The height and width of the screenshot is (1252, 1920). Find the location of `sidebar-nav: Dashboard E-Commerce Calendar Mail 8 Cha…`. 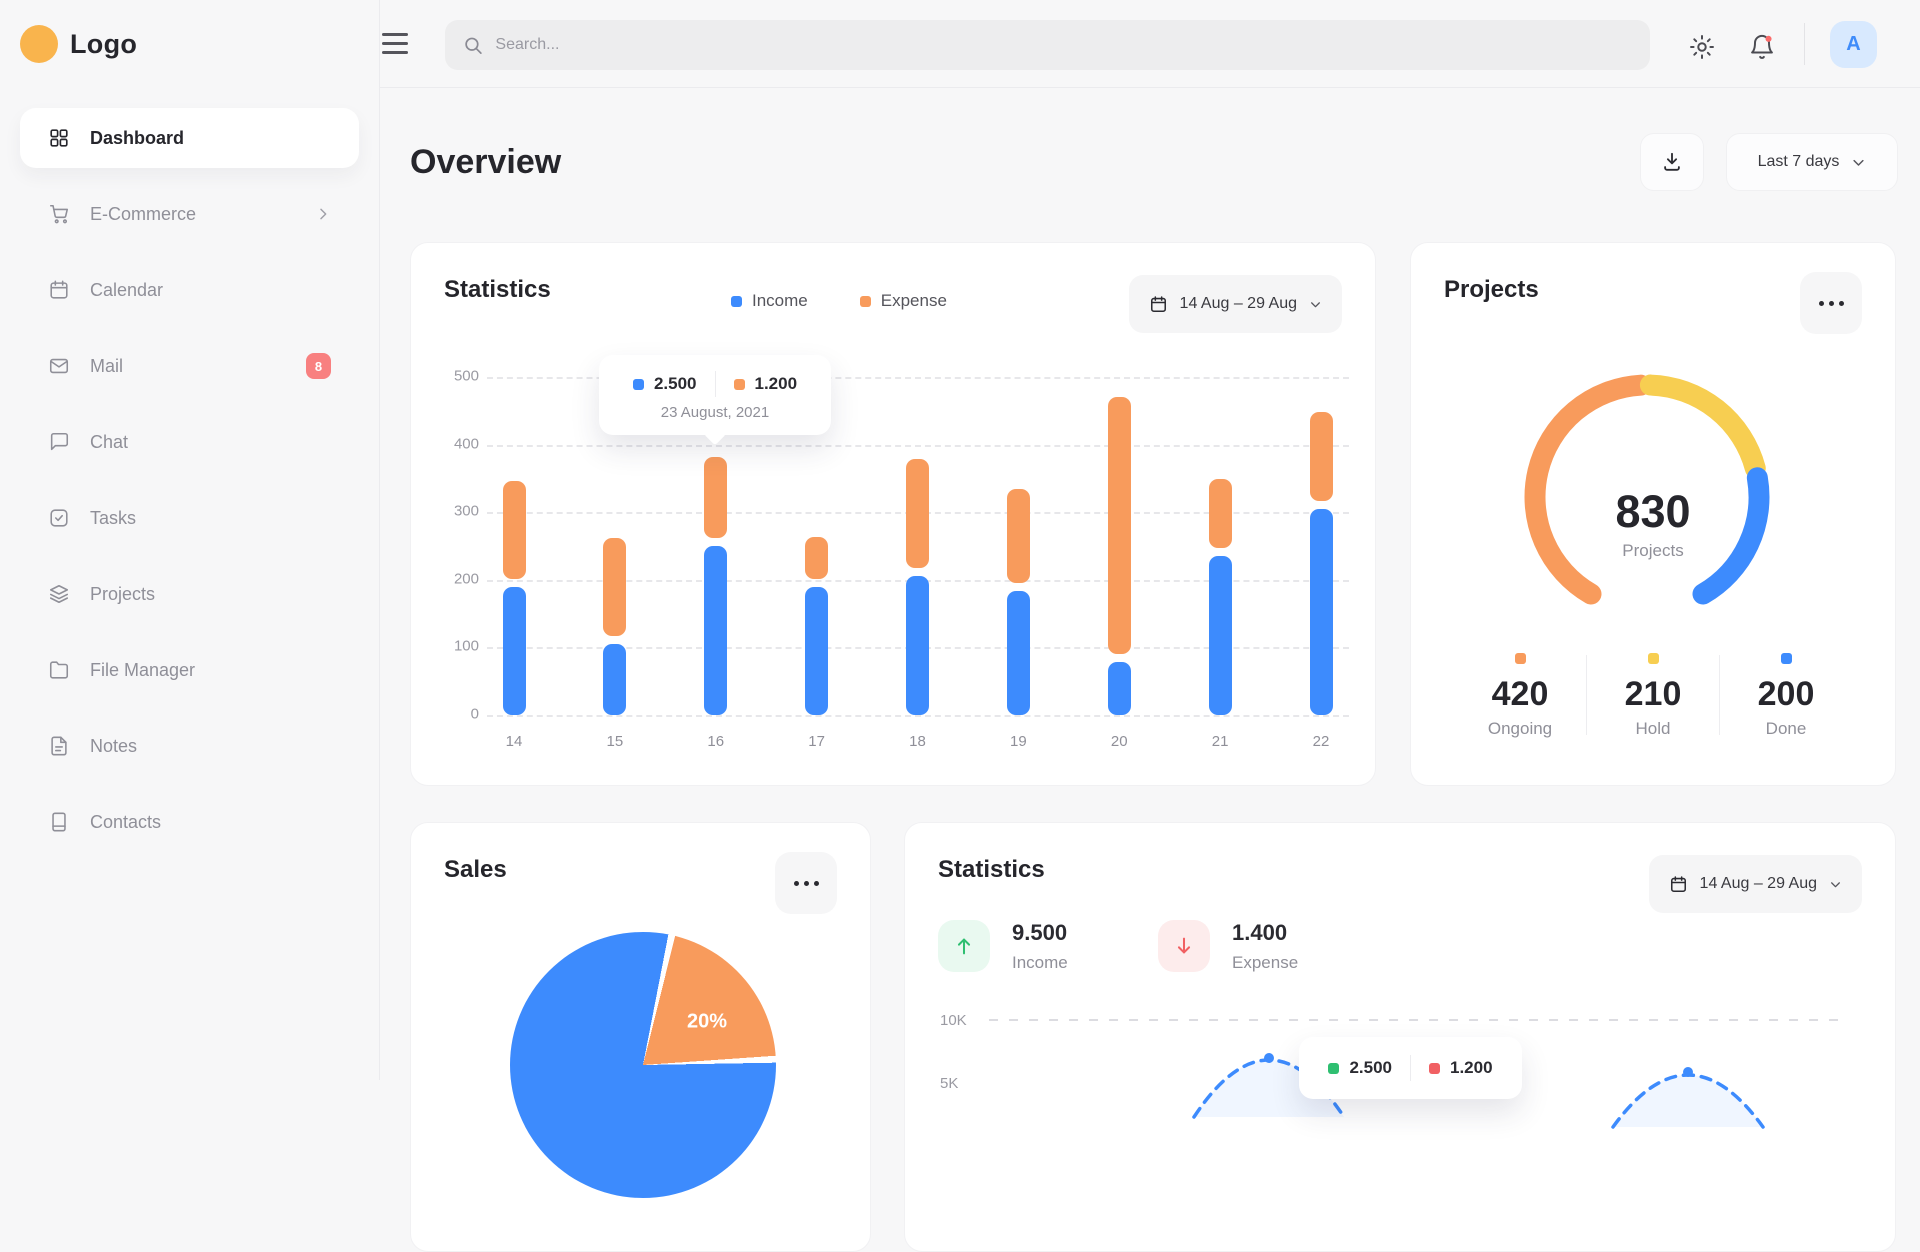

sidebar-nav: Dashboard E-Commerce Calendar Mail 8 Cha… is located at coordinates (189, 480).